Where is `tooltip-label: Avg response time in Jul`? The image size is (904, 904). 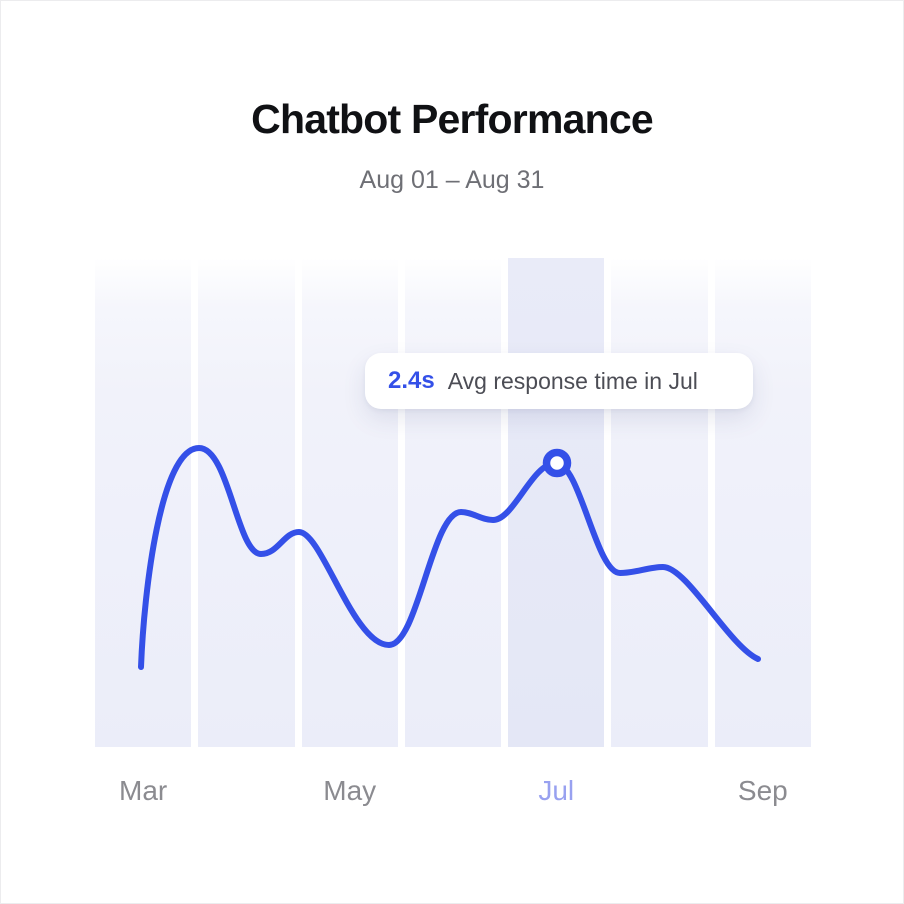
tooltip-label: Avg response time in Jul is located at coordinates (572, 380).